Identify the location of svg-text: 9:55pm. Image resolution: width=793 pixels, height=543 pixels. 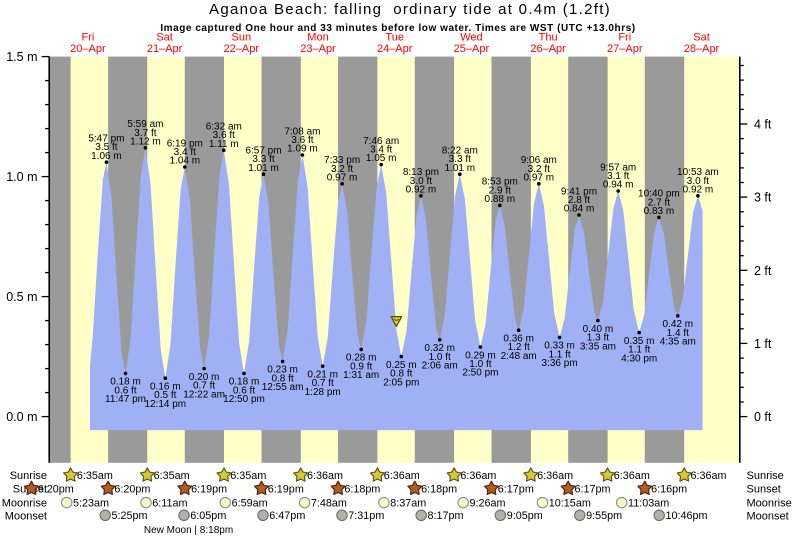
(604, 516).